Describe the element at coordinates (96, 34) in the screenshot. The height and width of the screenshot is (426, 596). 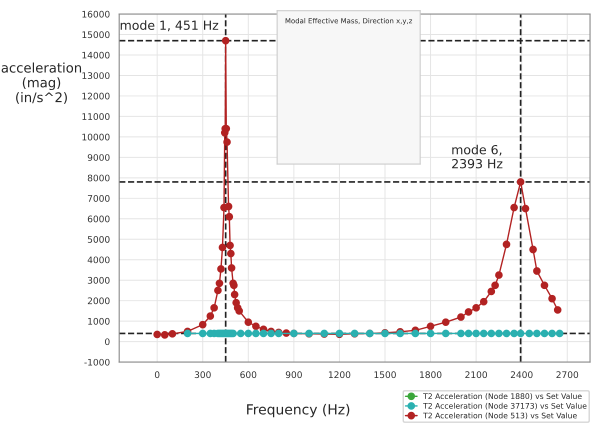
I see `y-tick-label: 15000` at that location.